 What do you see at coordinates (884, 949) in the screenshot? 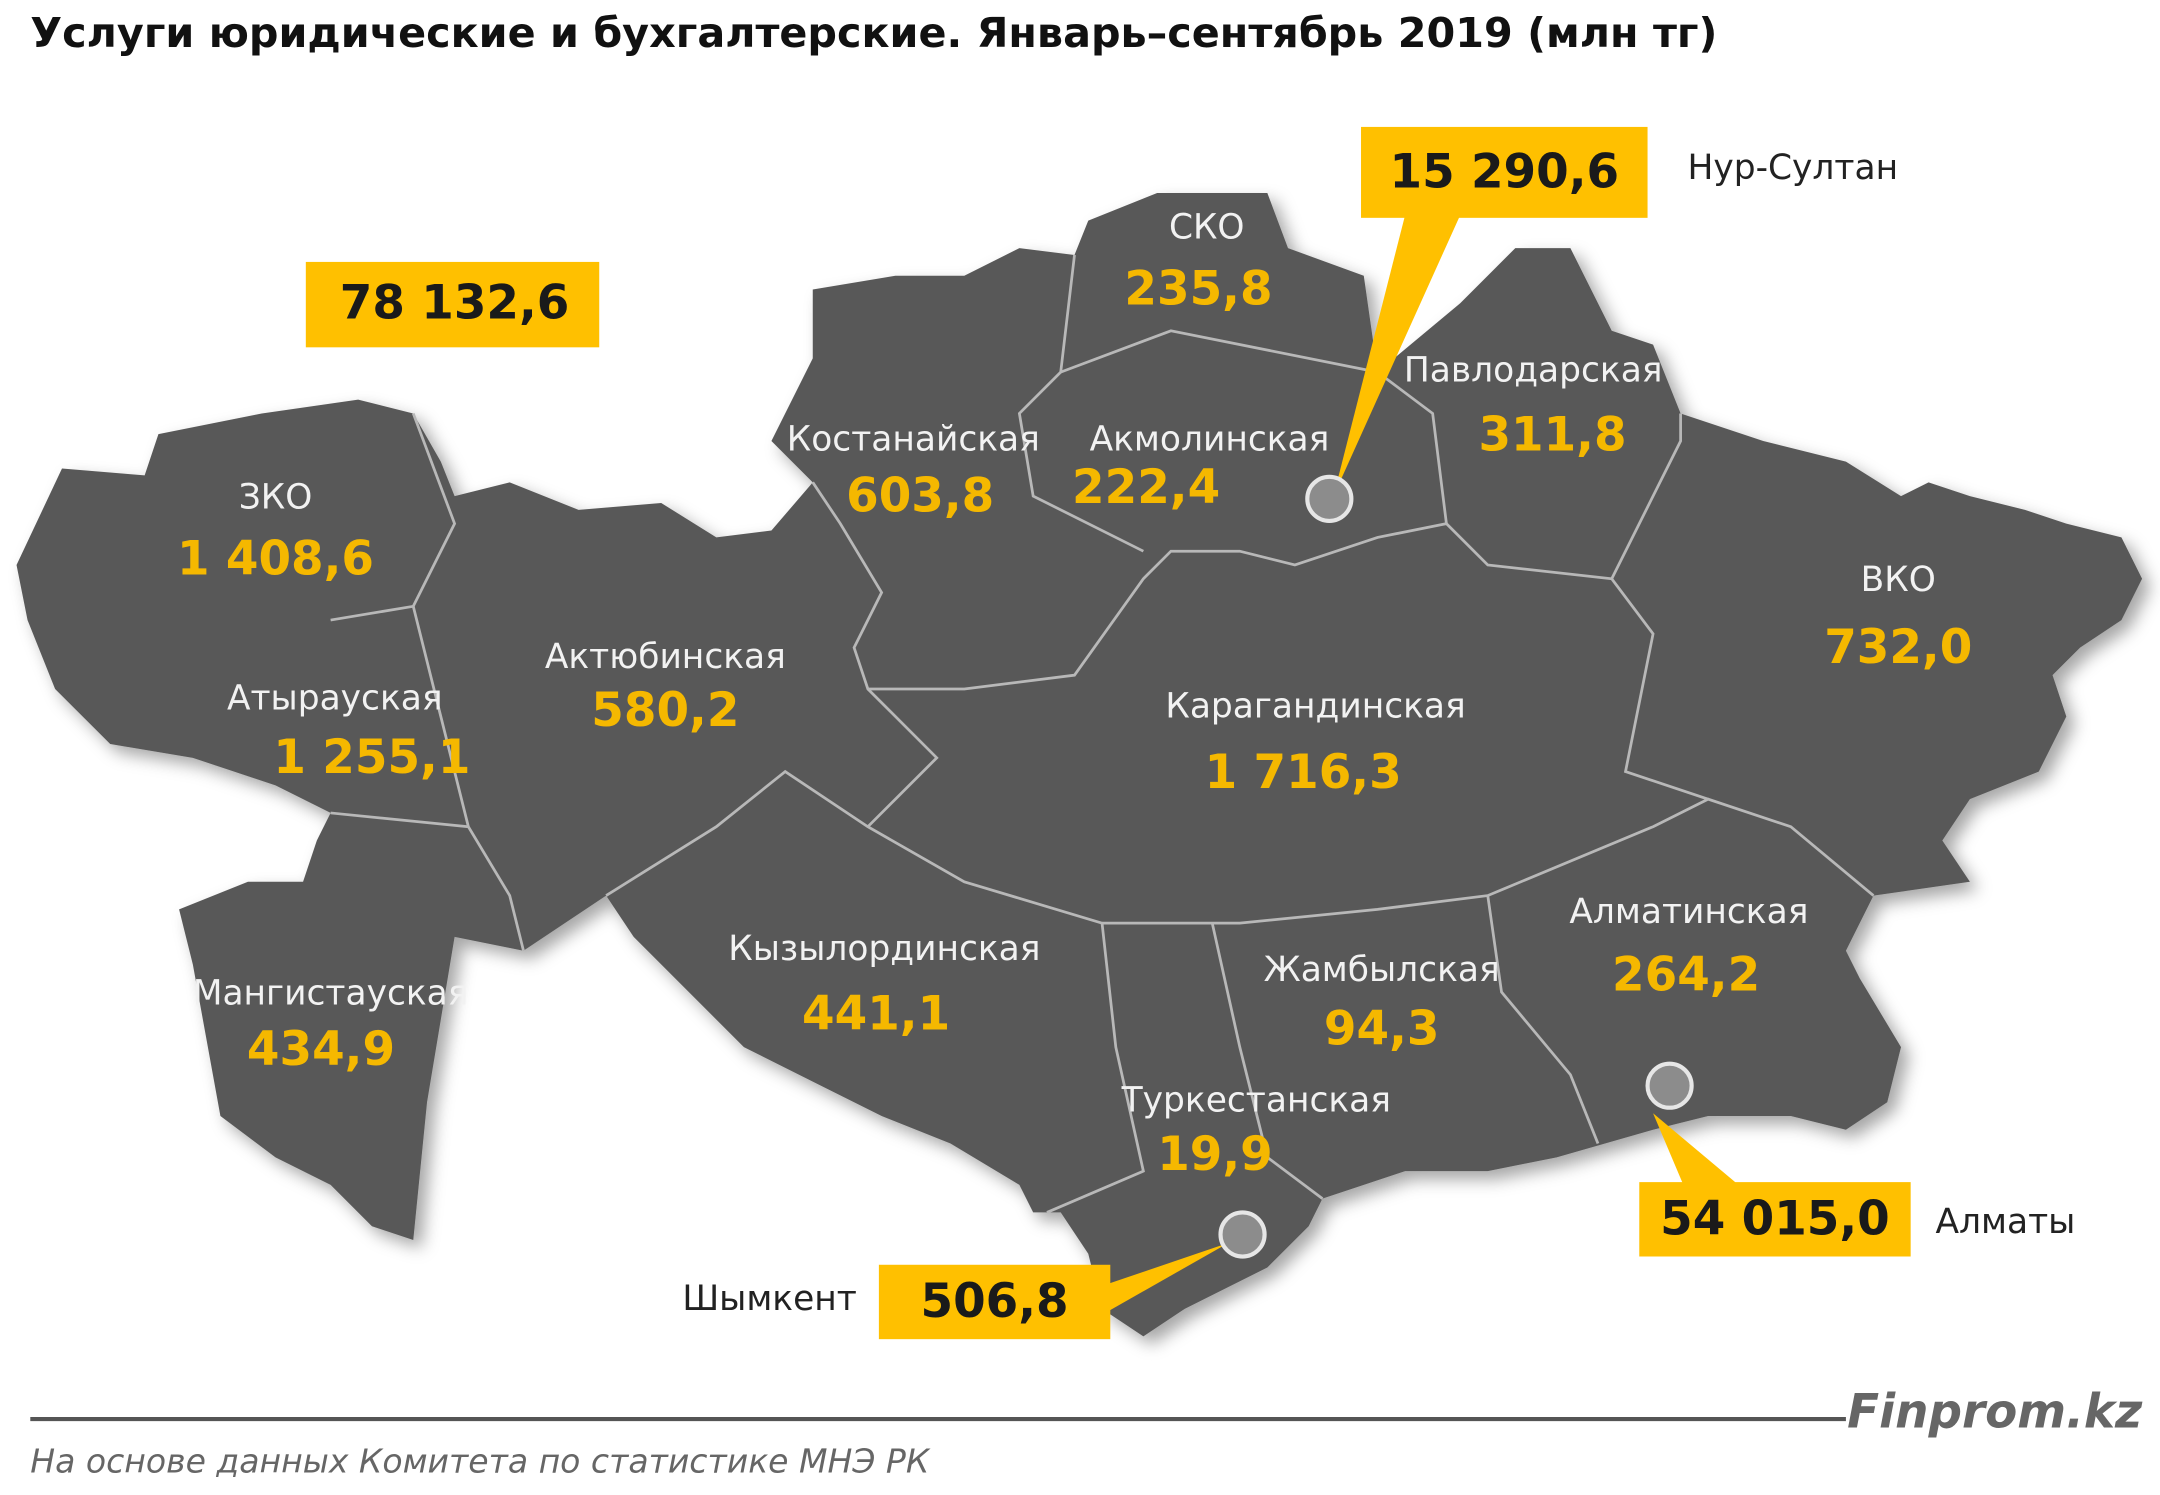
I see `region-name: Кызылординская` at bounding box center [884, 949].